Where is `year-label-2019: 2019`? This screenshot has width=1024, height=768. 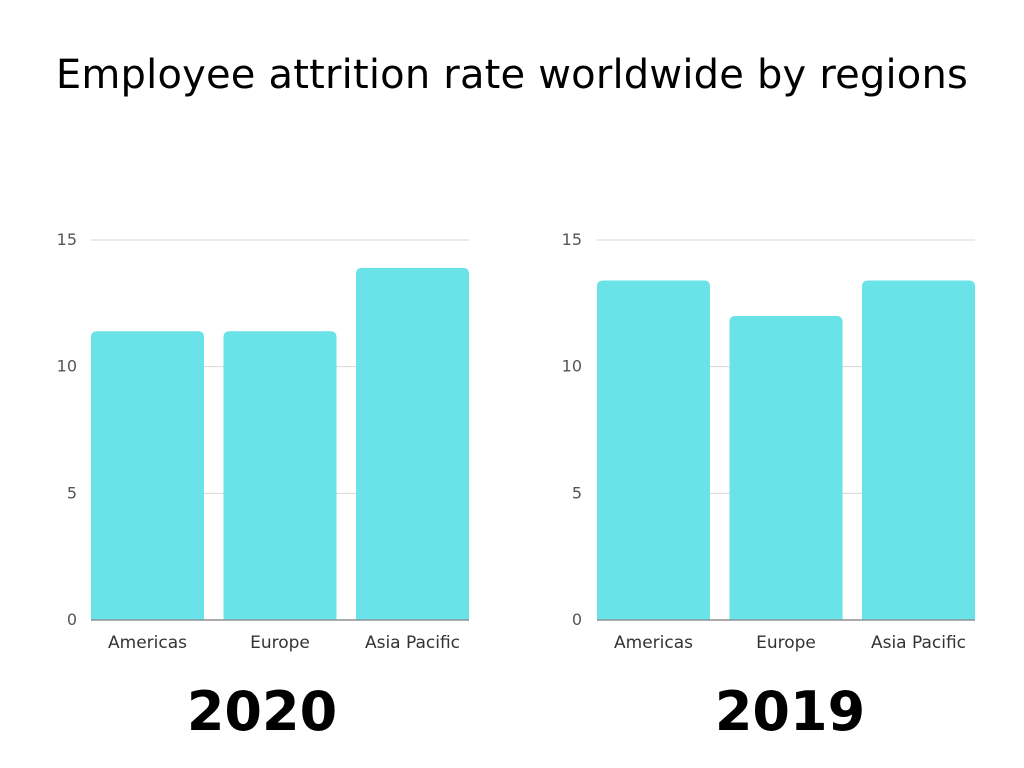 year-label-2019: 2019 is located at coordinates (790, 711).